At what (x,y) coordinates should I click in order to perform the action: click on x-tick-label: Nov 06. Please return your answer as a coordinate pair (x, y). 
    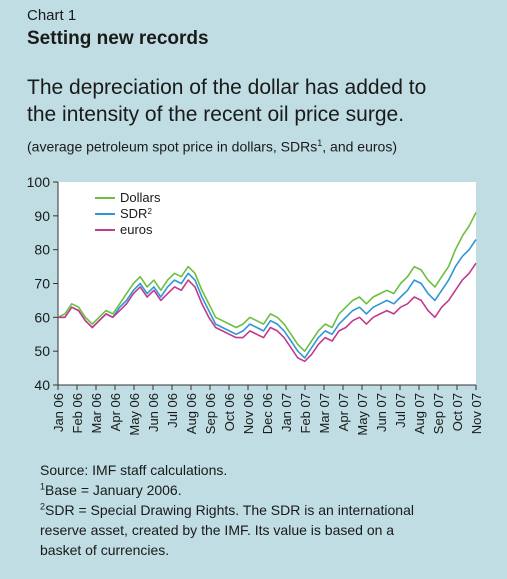
    Looking at the image, I should click on (248, 413).